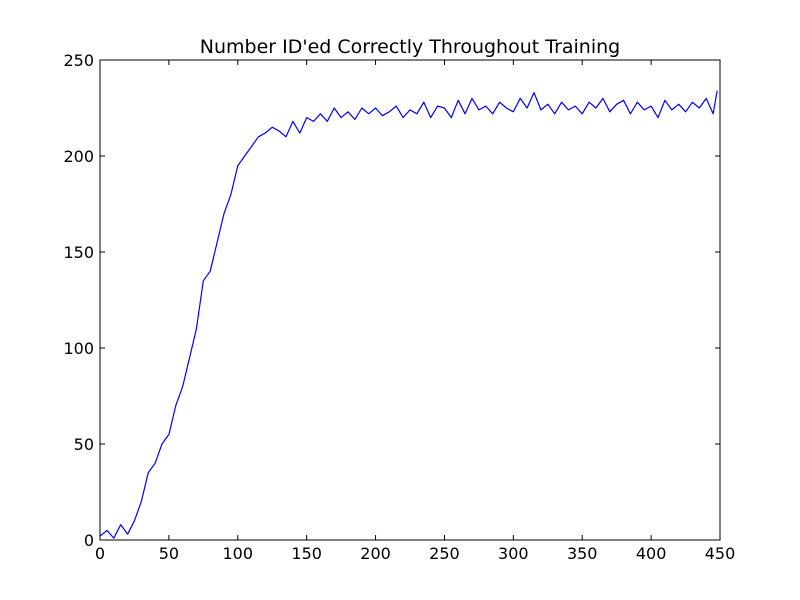 The width and height of the screenshot is (800, 600). I want to click on x-tick-label: 50, so click(169, 553).